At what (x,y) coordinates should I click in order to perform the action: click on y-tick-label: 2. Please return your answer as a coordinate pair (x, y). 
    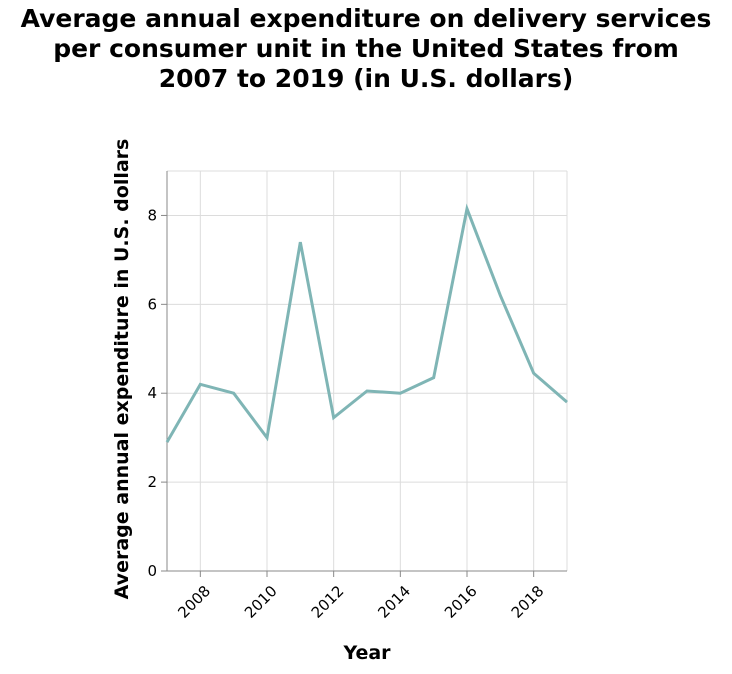
    Looking at the image, I should click on (152, 482).